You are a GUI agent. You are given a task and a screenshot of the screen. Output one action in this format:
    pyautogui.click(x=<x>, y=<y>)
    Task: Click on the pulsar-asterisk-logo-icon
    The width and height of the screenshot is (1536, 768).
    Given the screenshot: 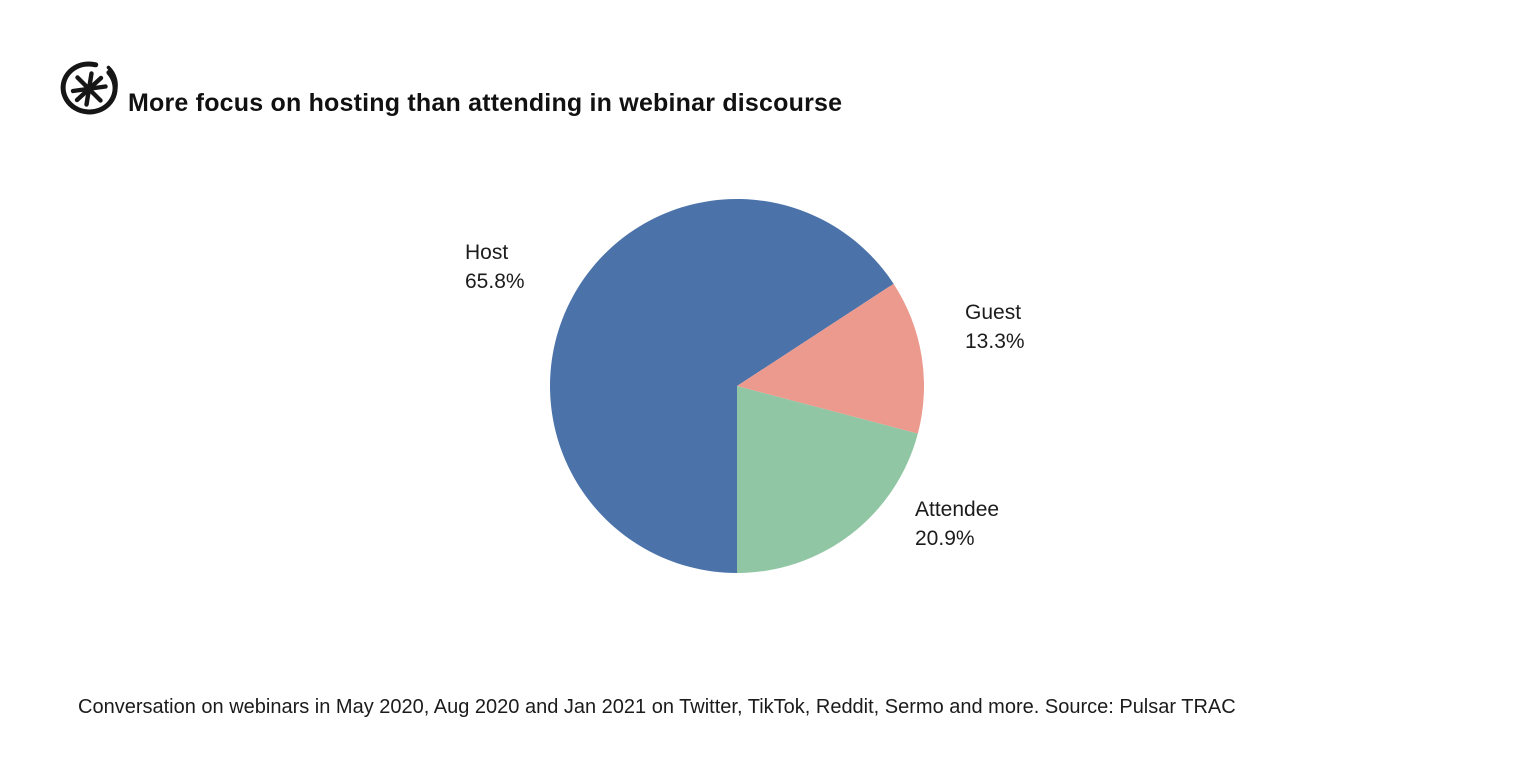 What is the action you would take?
    pyautogui.click(x=89, y=88)
    